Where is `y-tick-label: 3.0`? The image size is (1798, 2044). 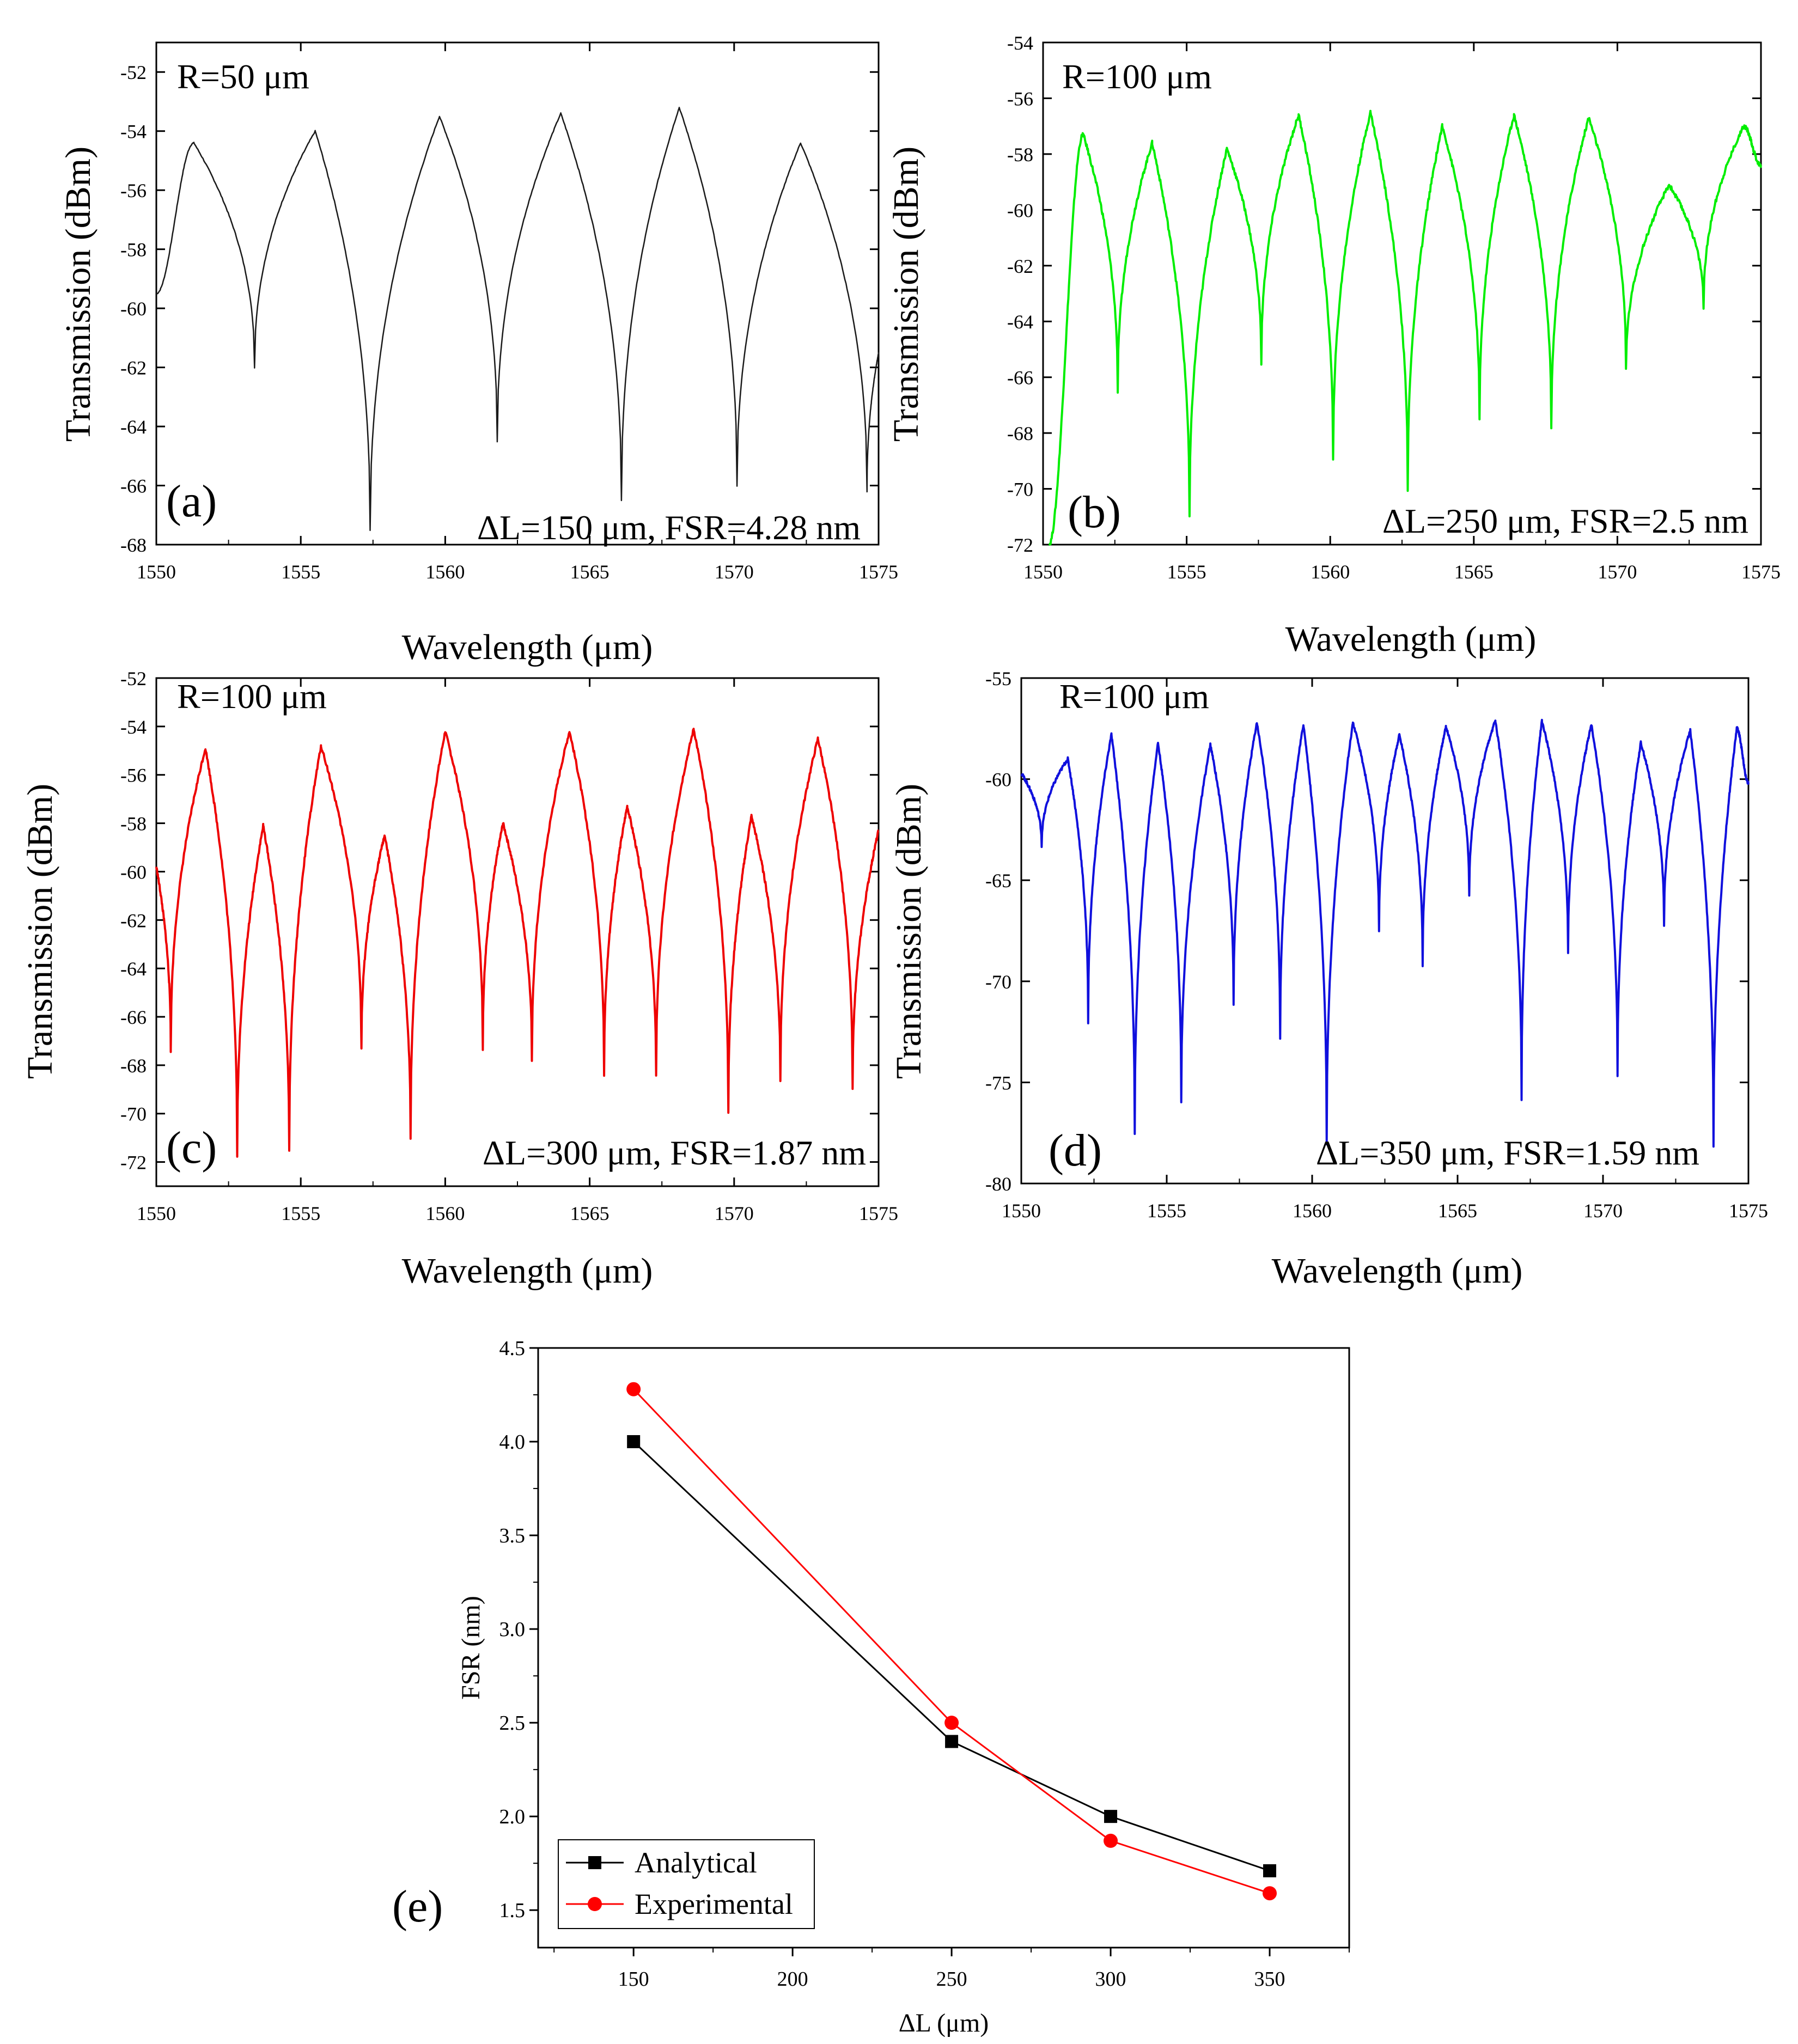
y-tick-label: 3.0 is located at coordinates (512, 1630).